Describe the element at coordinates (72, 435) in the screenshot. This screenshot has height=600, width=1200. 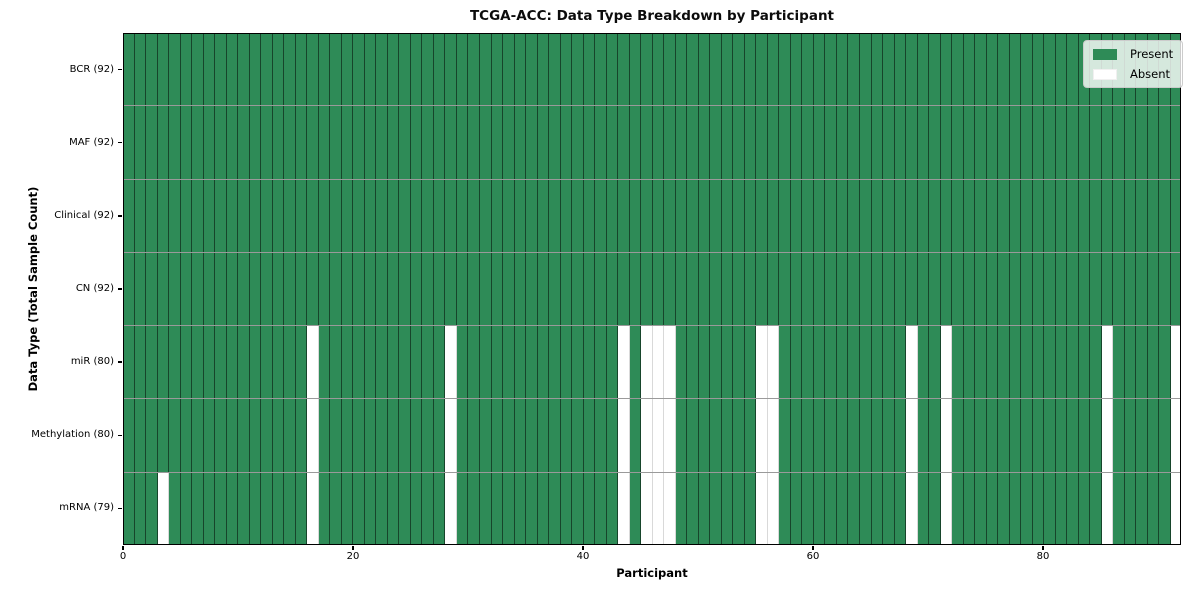
I see `y-tick-label: Methylation (80)` at that location.